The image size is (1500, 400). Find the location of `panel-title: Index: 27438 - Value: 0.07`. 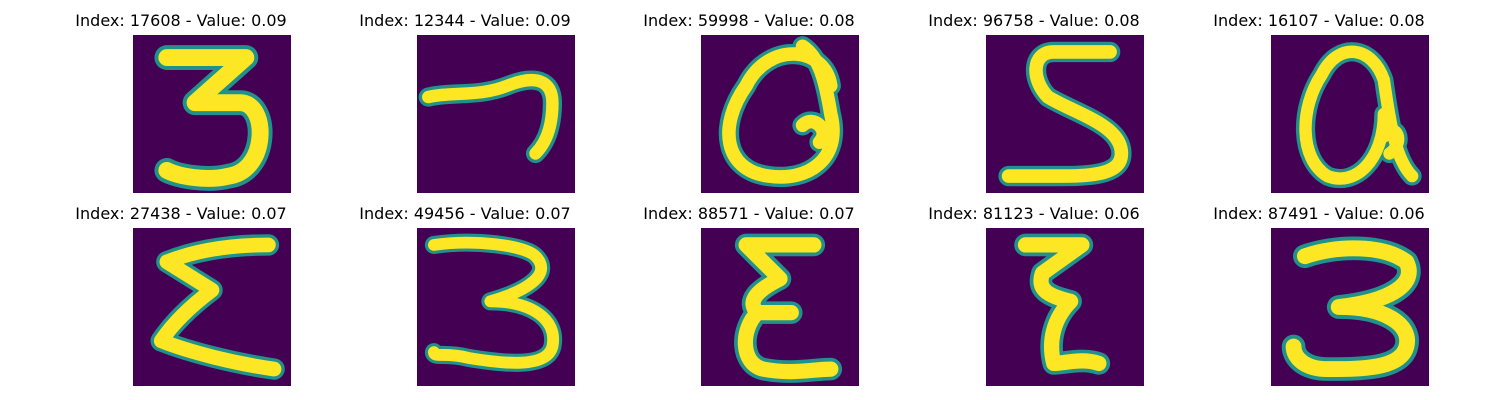

panel-title: Index: 27438 - Value: 0.07 is located at coordinates (181, 213).